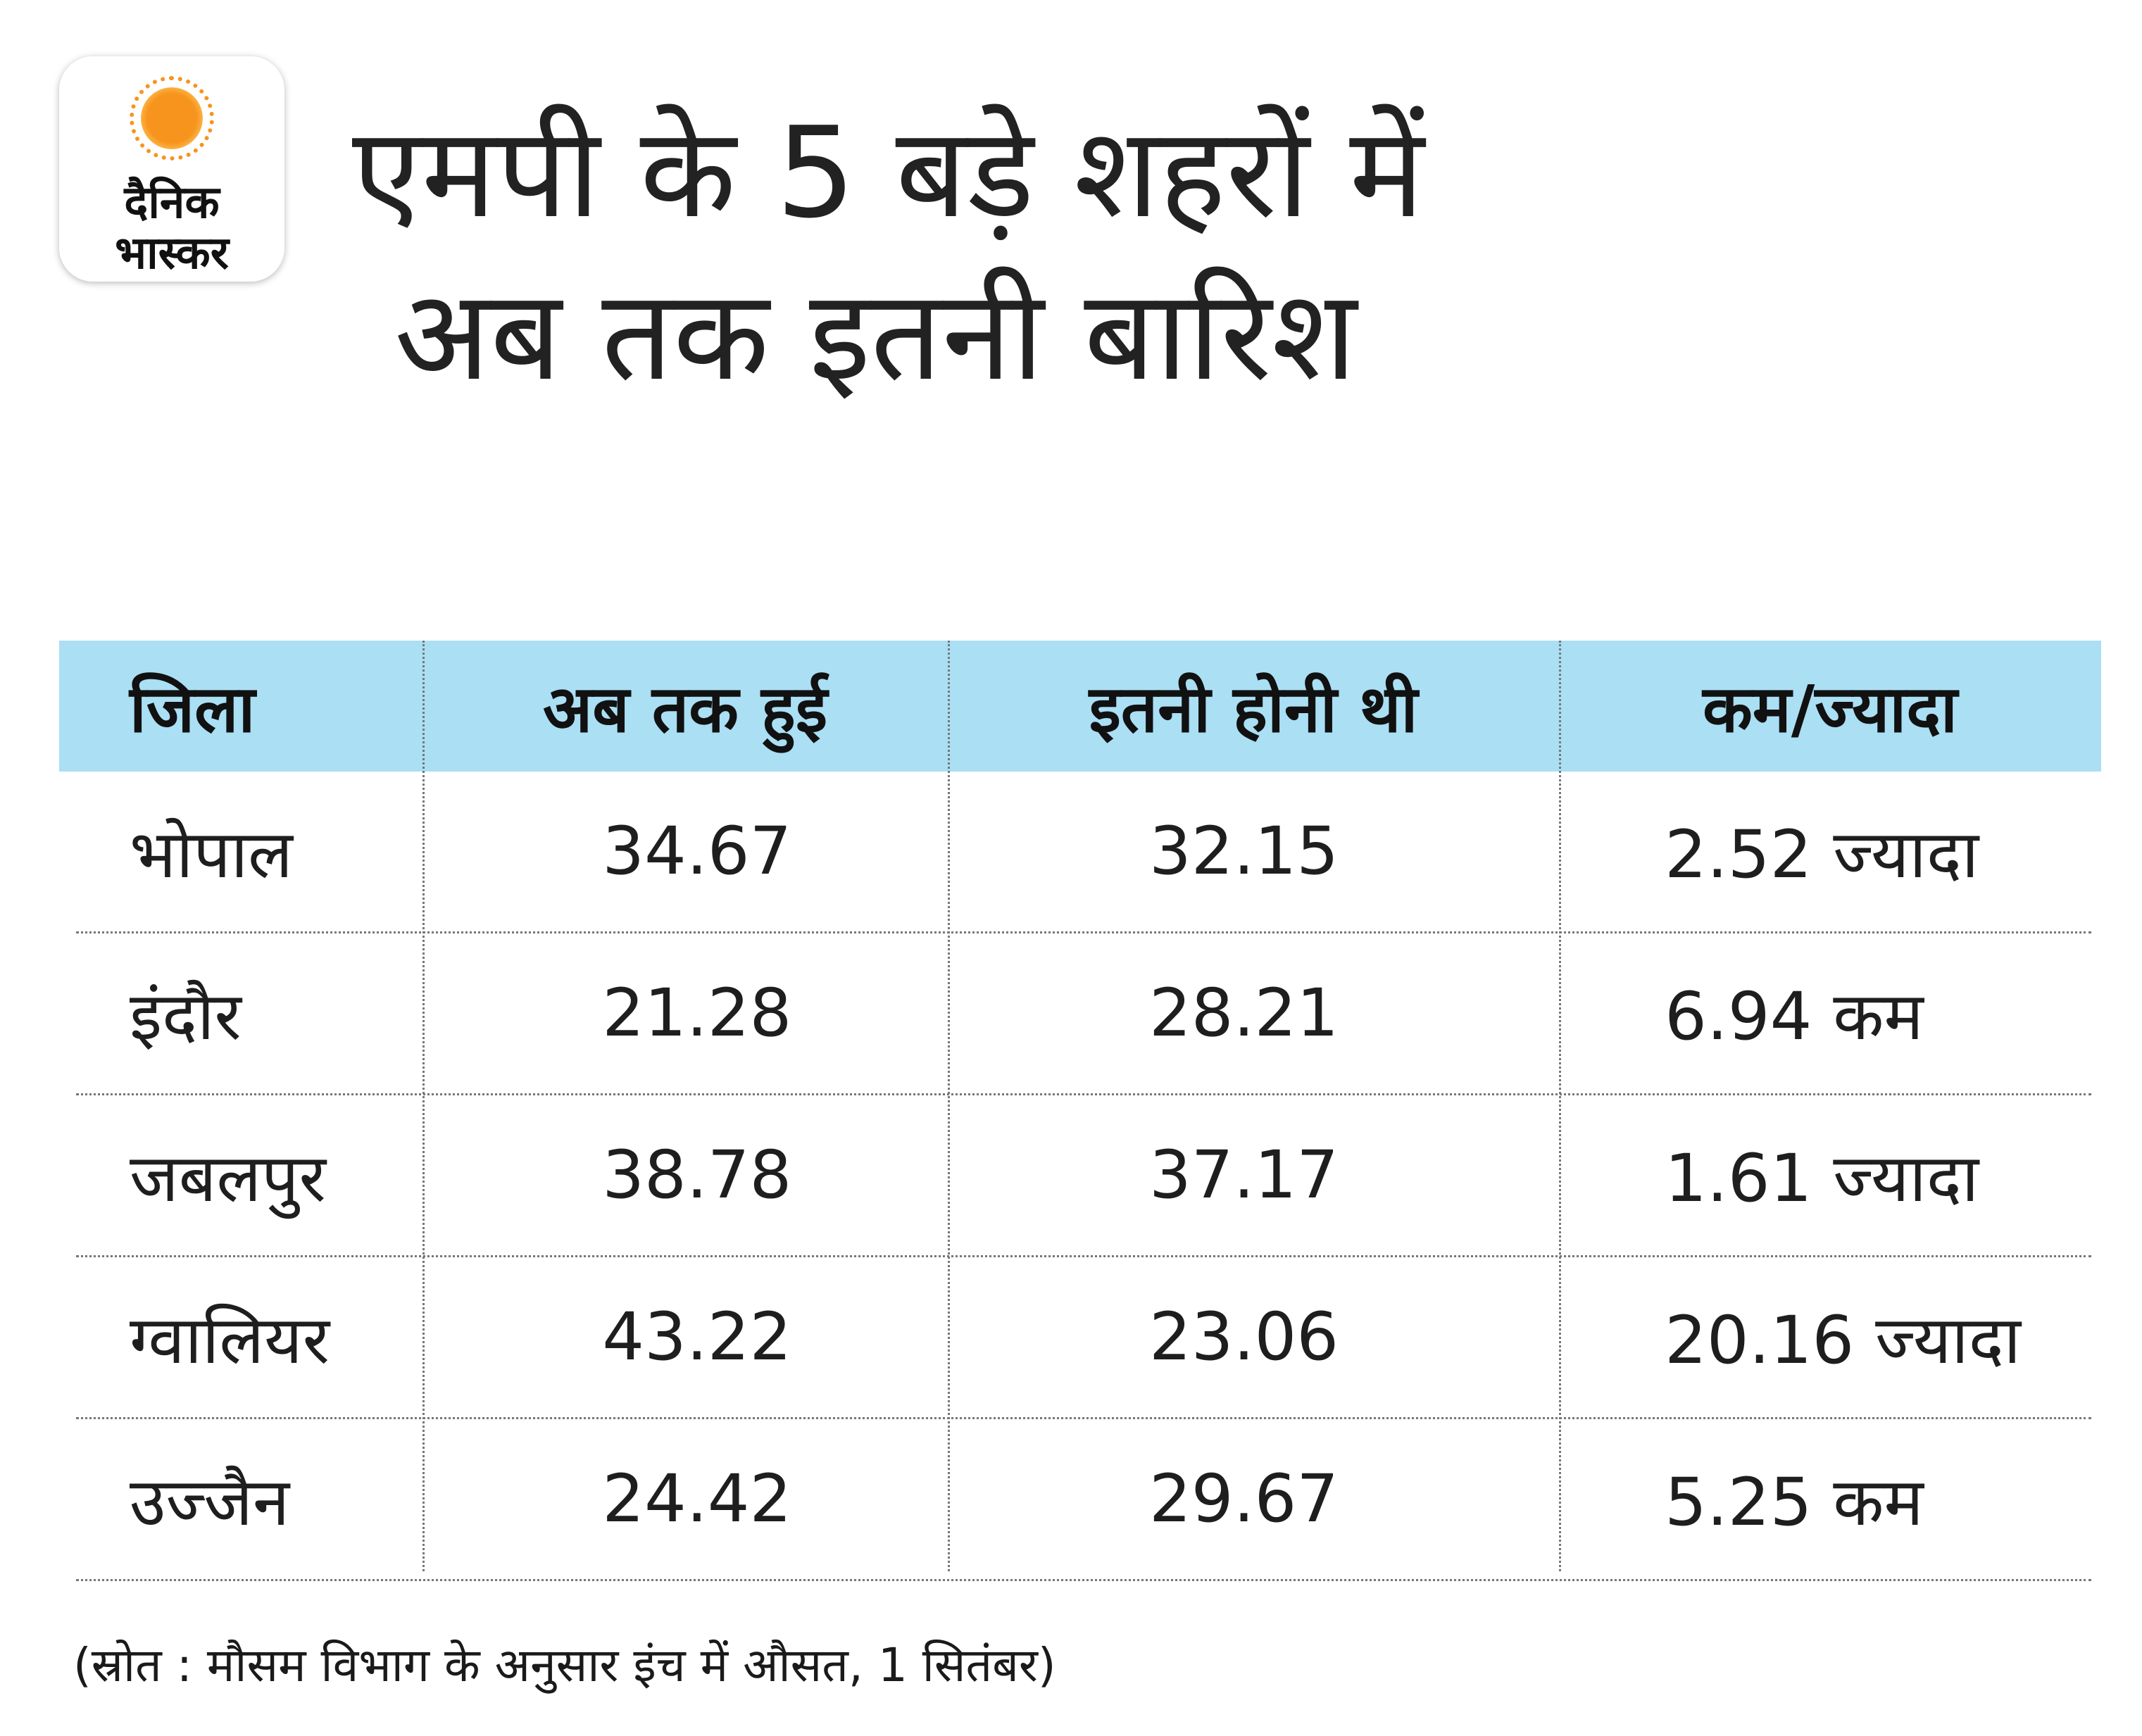 The width and height of the screenshot is (2142, 1736). Describe the element at coordinates (211, 854) in the screenshot. I see `district-cell: भोपाल` at that location.